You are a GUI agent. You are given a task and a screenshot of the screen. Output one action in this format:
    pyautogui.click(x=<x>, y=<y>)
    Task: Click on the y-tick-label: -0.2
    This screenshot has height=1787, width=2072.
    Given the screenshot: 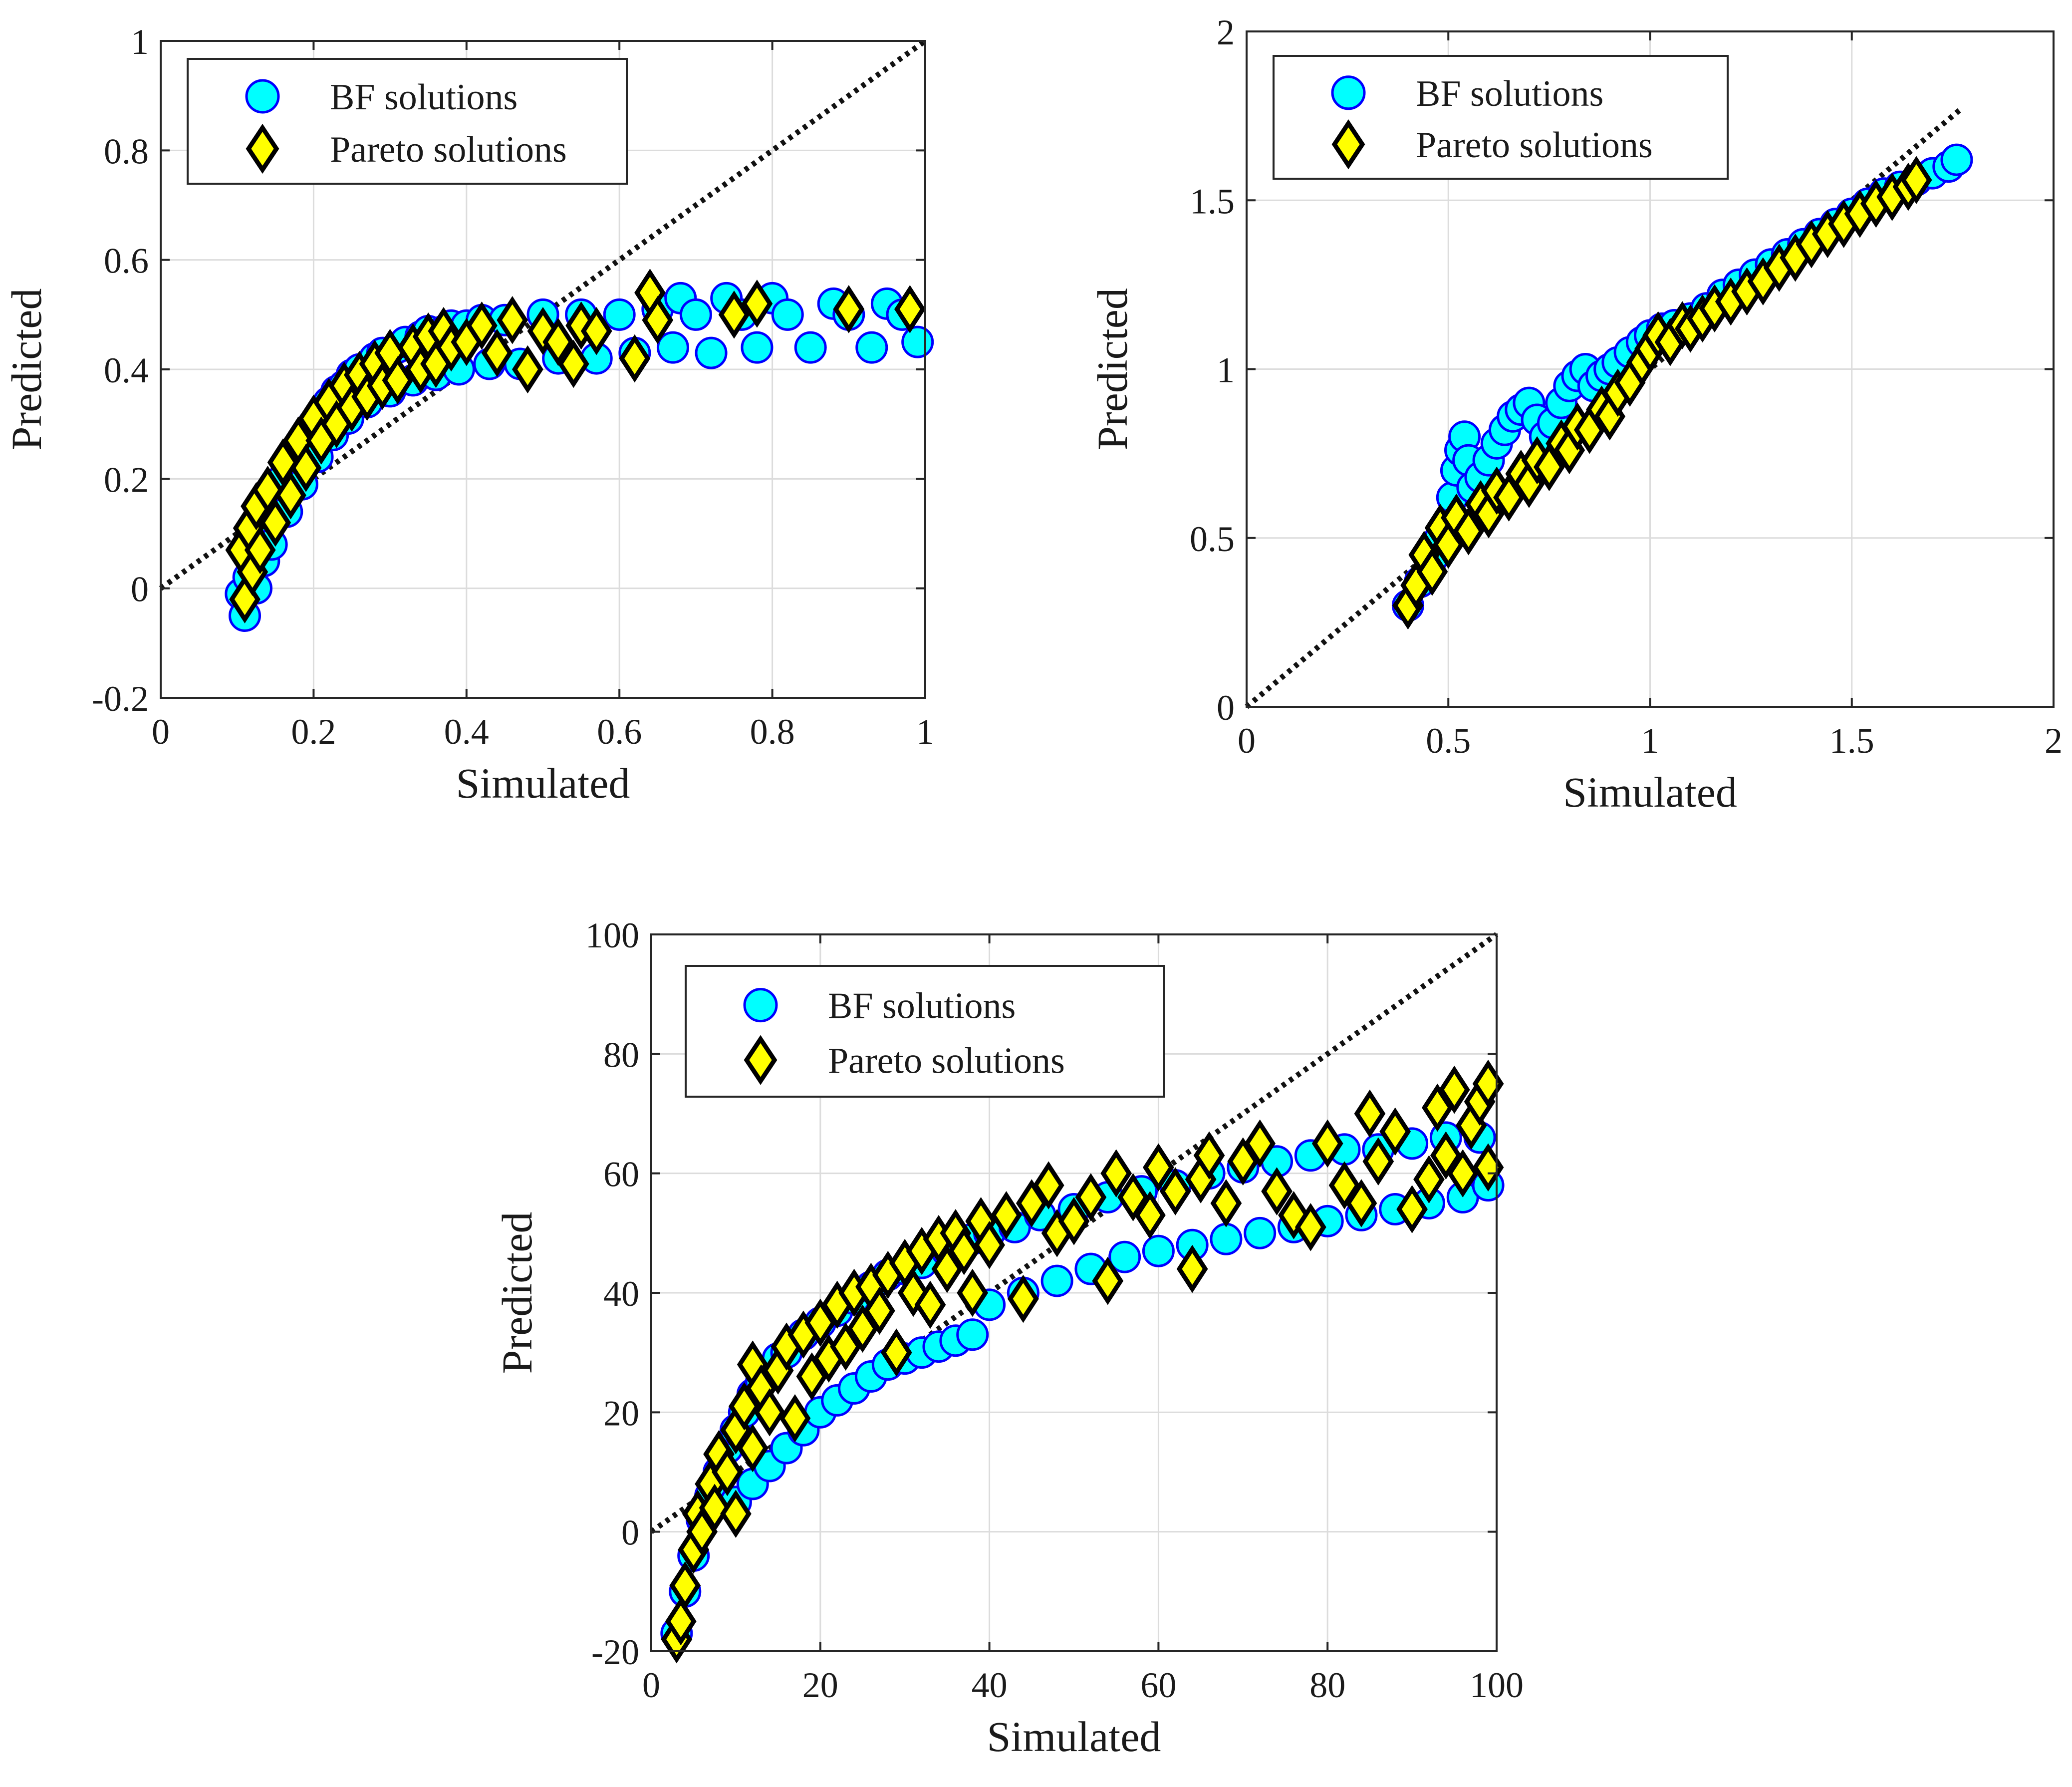 What is the action you would take?
    pyautogui.click(x=121, y=699)
    